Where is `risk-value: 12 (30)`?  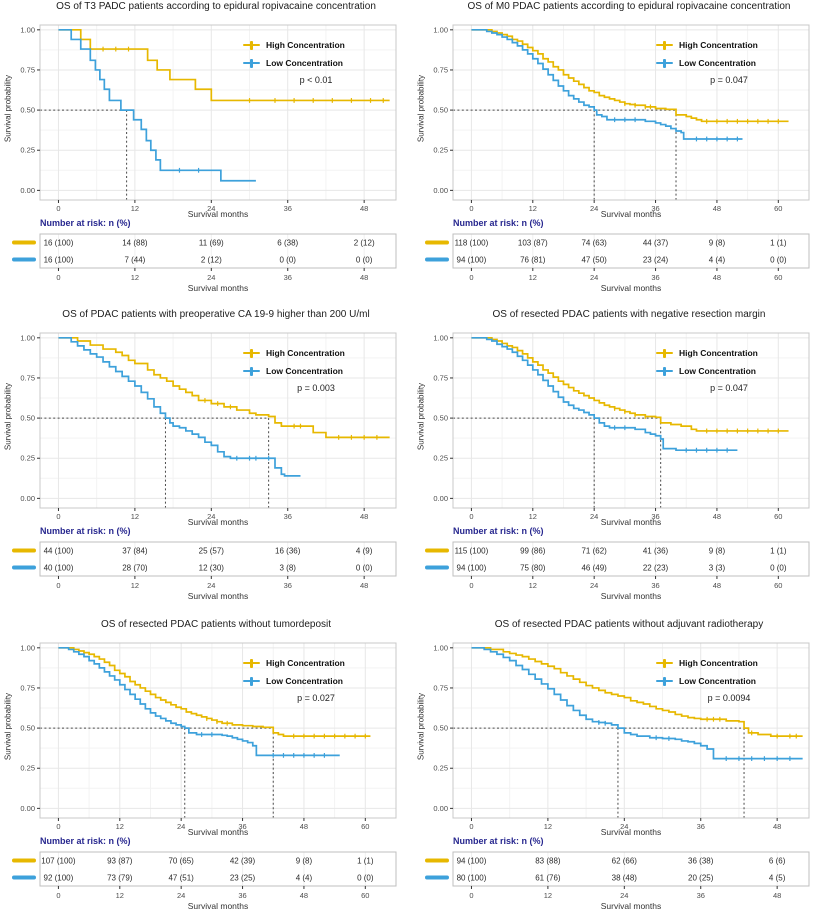 risk-value: 12 (30) is located at coordinates (212, 567).